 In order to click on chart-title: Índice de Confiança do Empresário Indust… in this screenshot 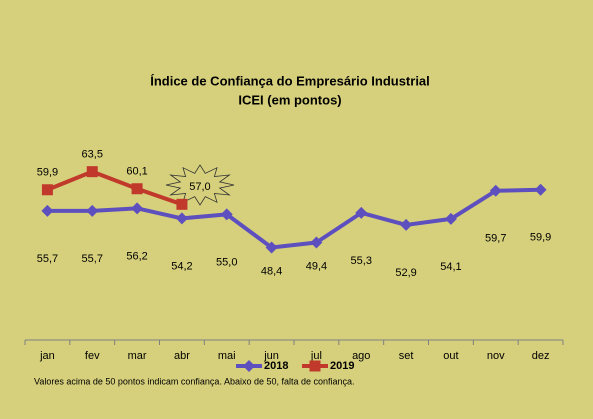, I will do `click(290, 80)`.